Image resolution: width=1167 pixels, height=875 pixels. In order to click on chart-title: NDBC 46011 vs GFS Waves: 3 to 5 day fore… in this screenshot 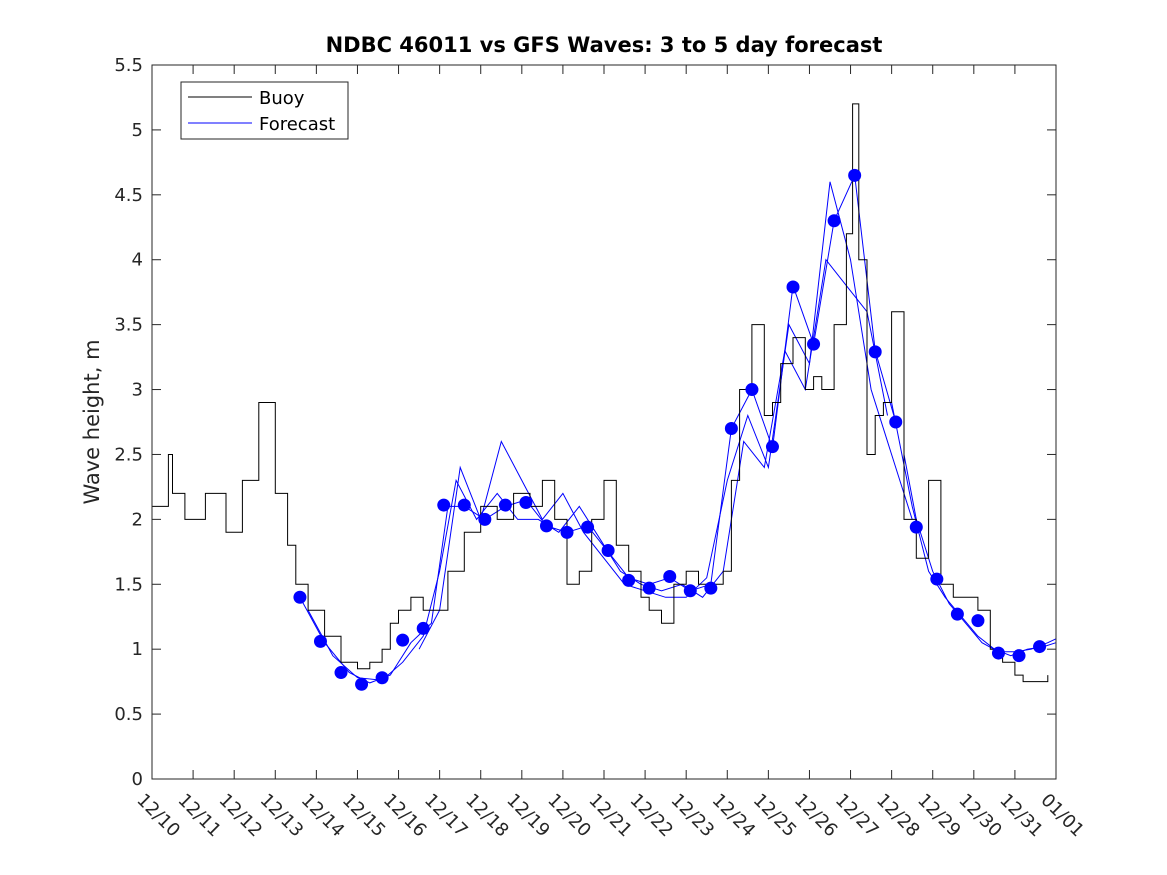, I will do `click(604, 45)`.